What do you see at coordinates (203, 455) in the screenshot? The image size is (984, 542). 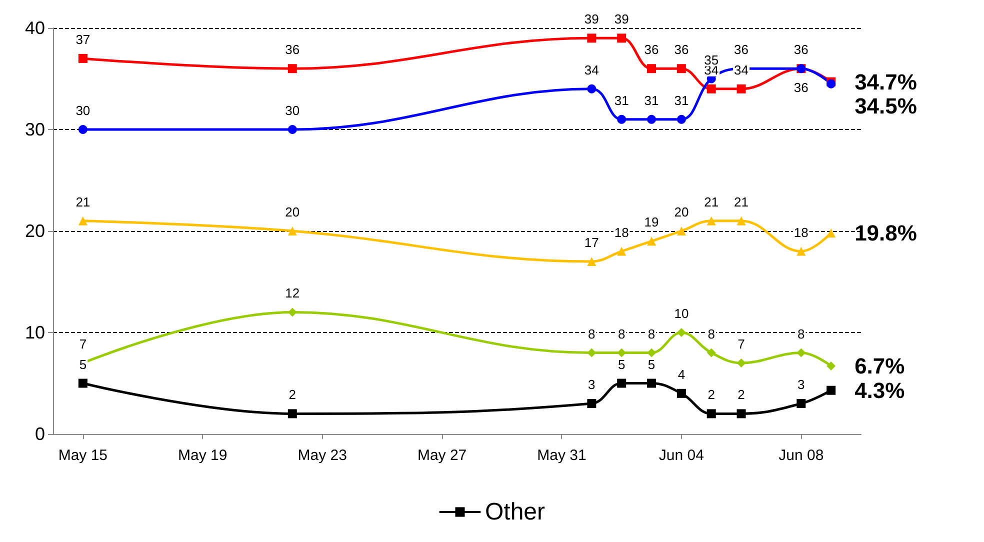 I see `x-tick-label: May 19` at bounding box center [203, 455].